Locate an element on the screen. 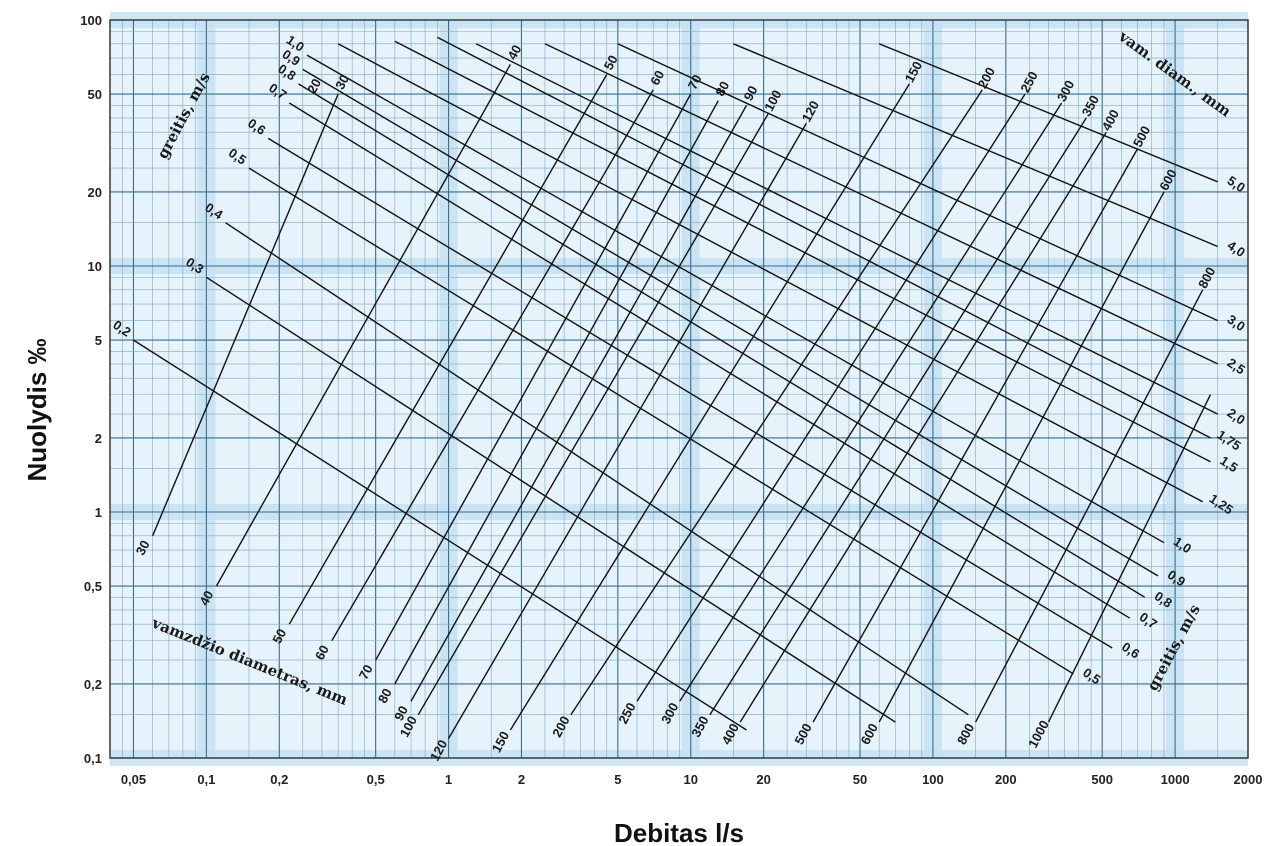 Image resolution: width=1281 pixels, height=846 pixels. diameter-top-label: 70 is located at coordinates (695, 82).